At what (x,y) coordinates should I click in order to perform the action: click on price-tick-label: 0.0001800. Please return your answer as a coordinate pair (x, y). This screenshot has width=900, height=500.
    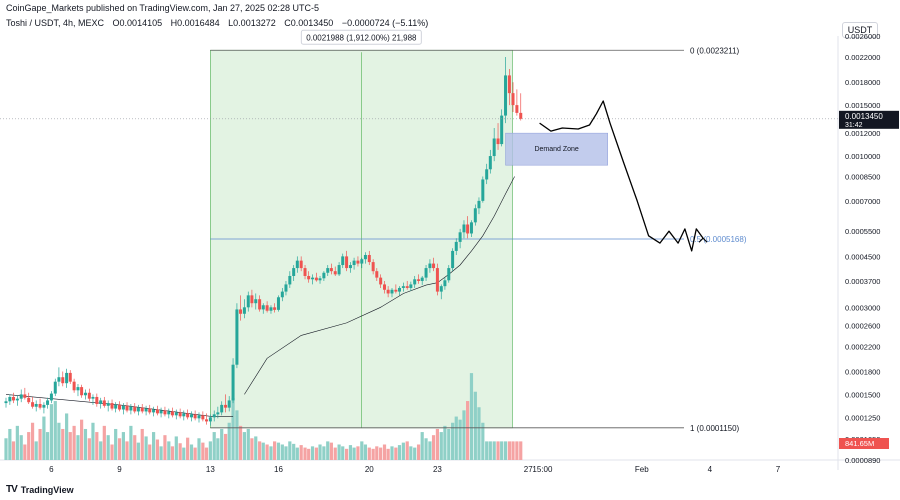
    Looking at the image, I should click on (862, 372).